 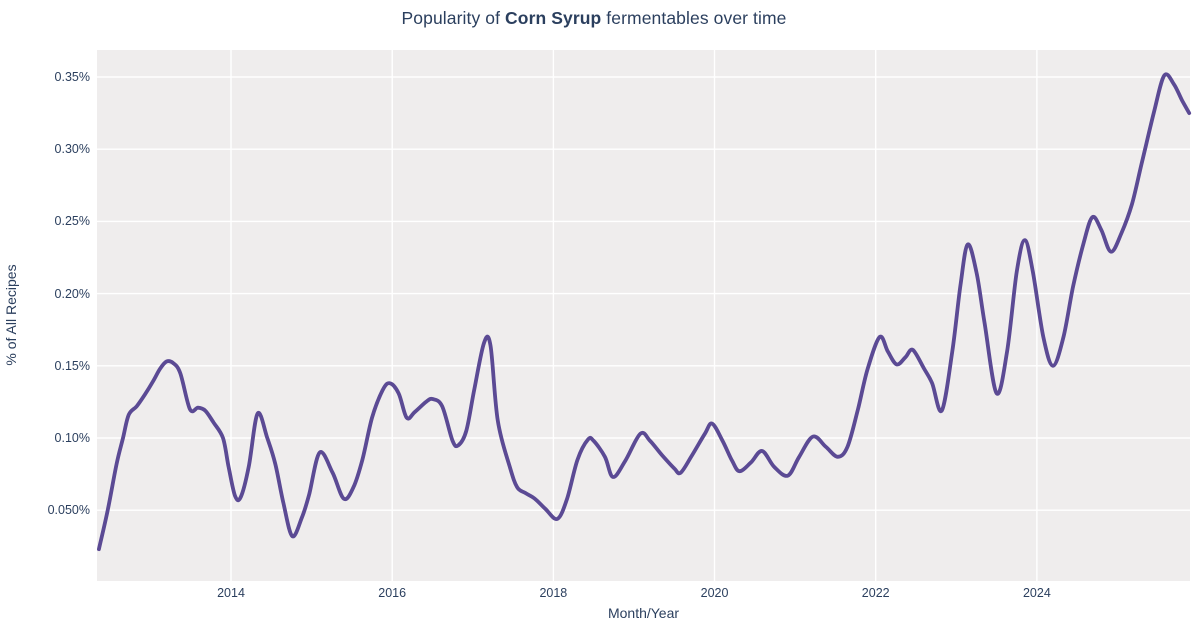 What do you see at coordinates (231, 593) in the screenshot?
I see `x-tick-label: 2014` at bounding box center [231, 593].